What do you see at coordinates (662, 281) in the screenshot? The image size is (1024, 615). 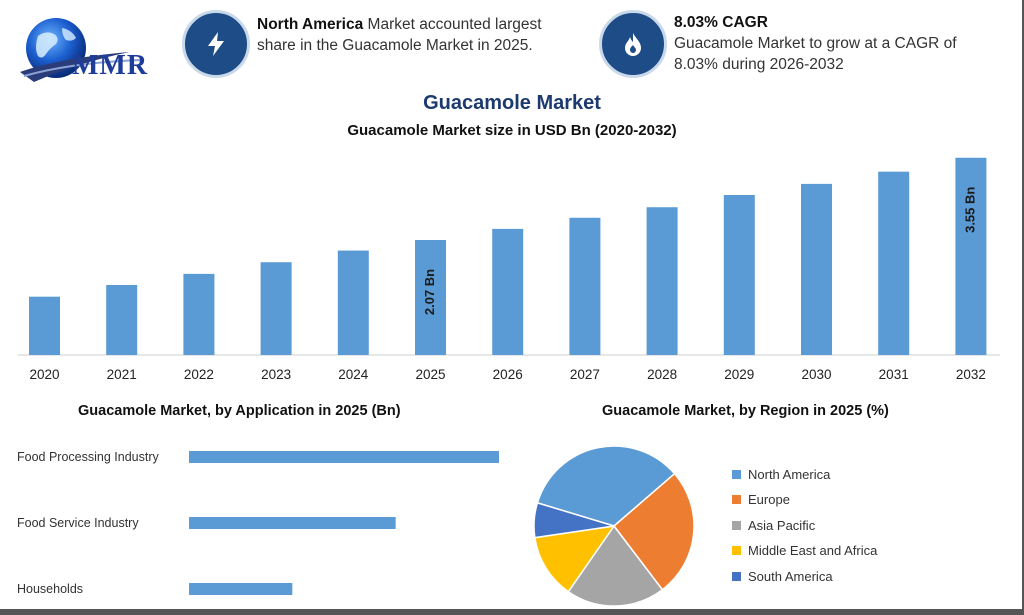 I see `bar-2028` at bounding box center [662, 281].